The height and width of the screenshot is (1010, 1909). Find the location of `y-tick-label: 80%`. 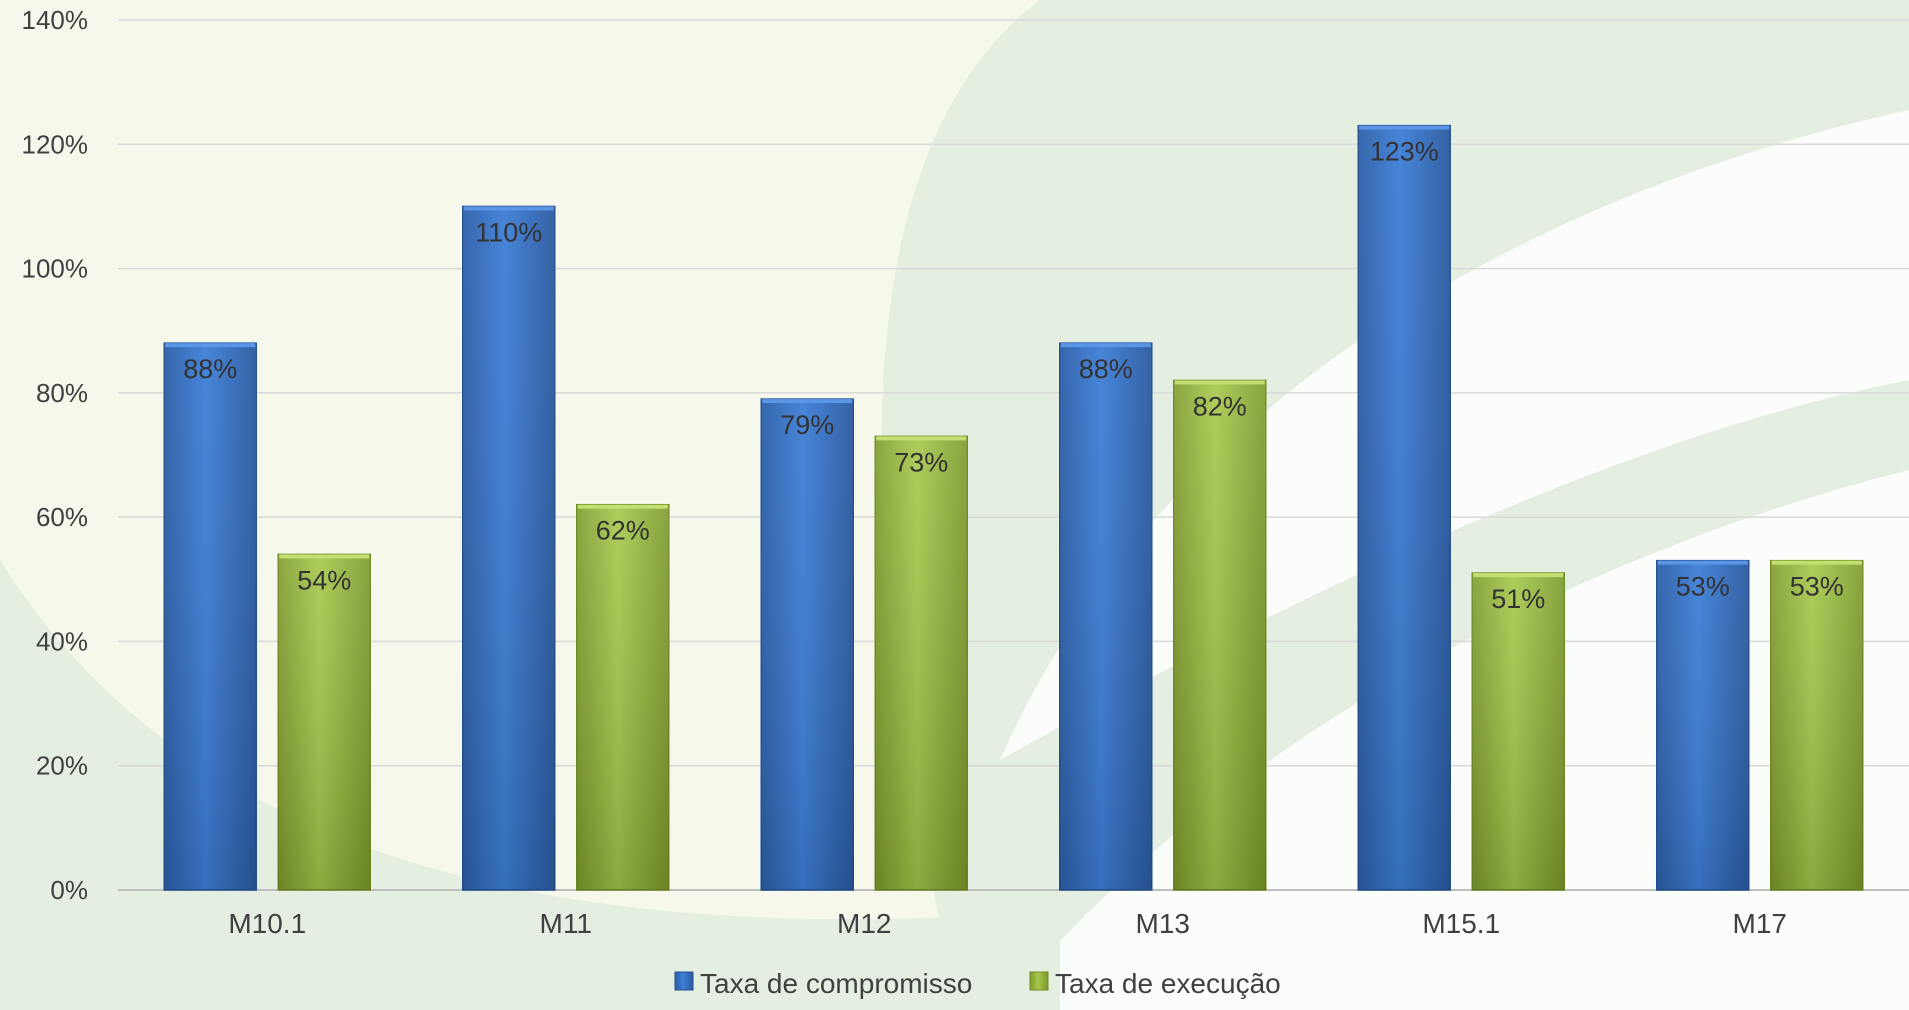

y-tick-label: 80% is located at coordinates (62, 393).